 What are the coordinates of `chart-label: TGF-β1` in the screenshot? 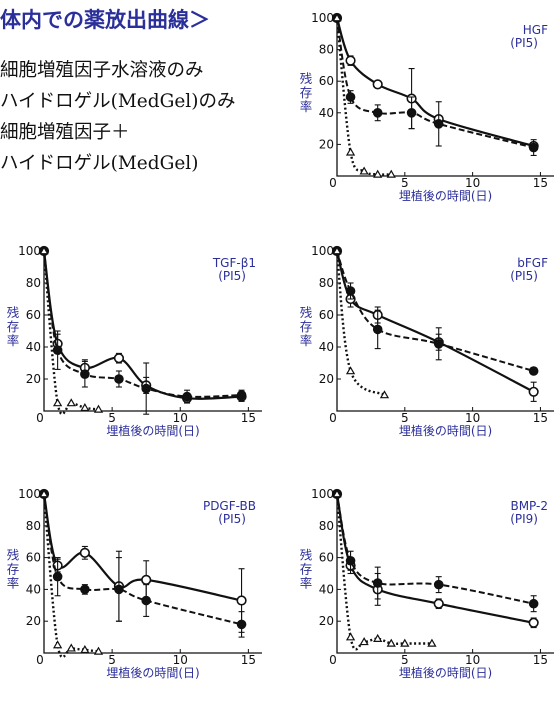 It's located at (234, 263).